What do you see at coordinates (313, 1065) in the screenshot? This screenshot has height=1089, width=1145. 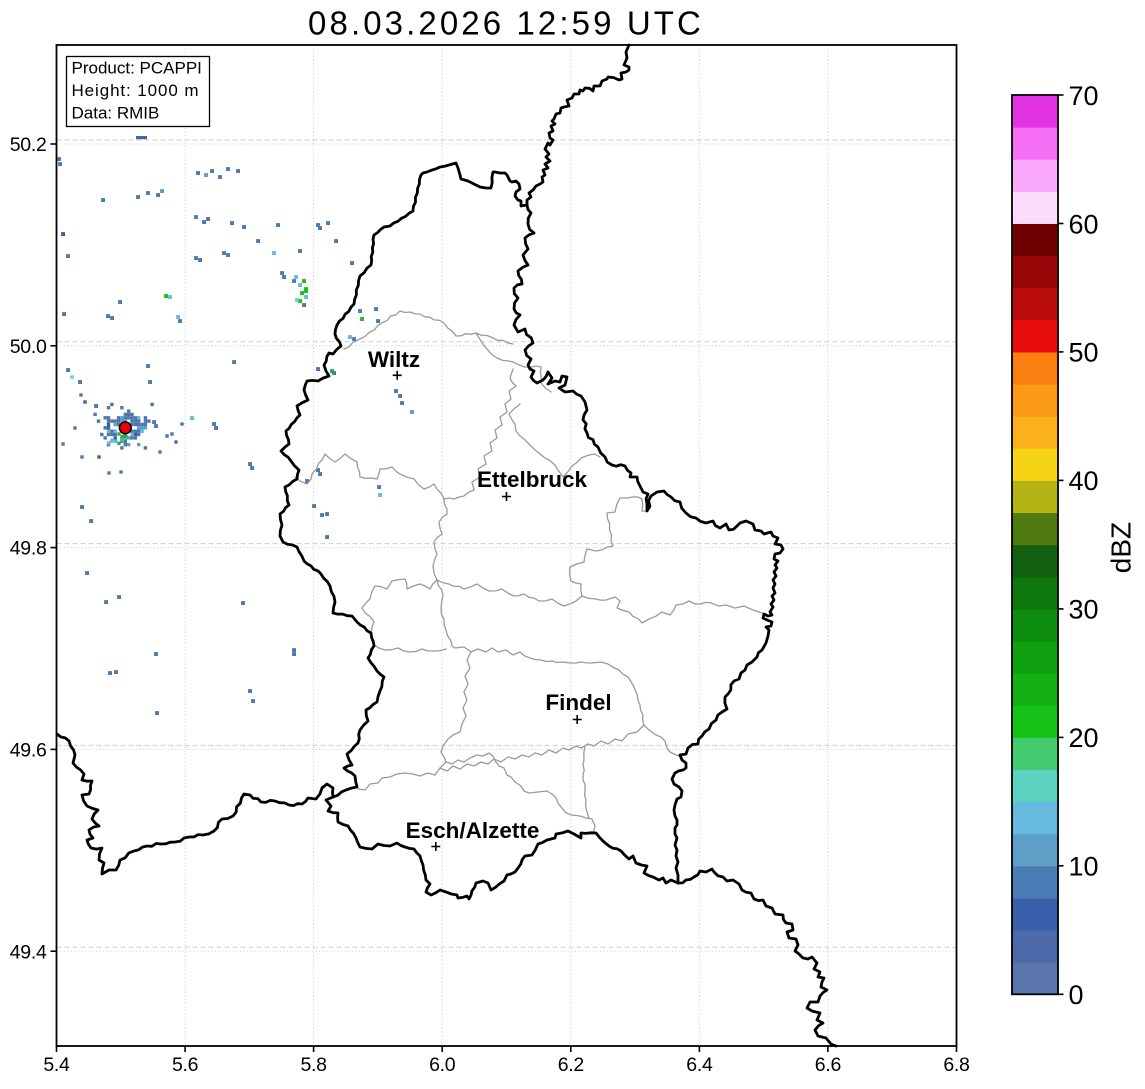 I see `svg-text: 5.8` at bounding box center [313, 1065].